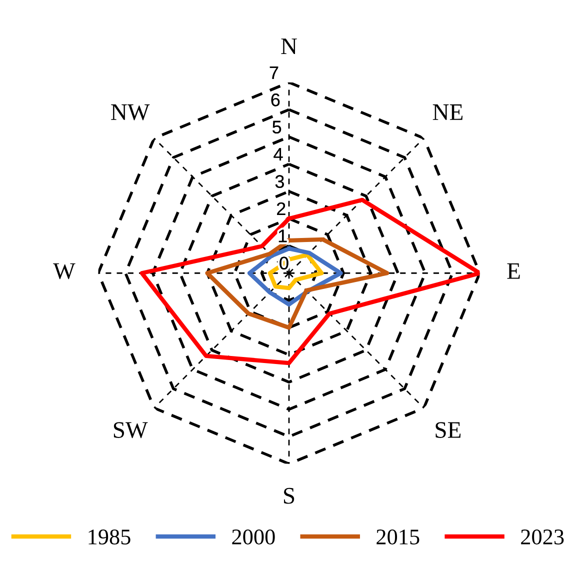  I want to click on legend-label: 2000, so click(253, 536).